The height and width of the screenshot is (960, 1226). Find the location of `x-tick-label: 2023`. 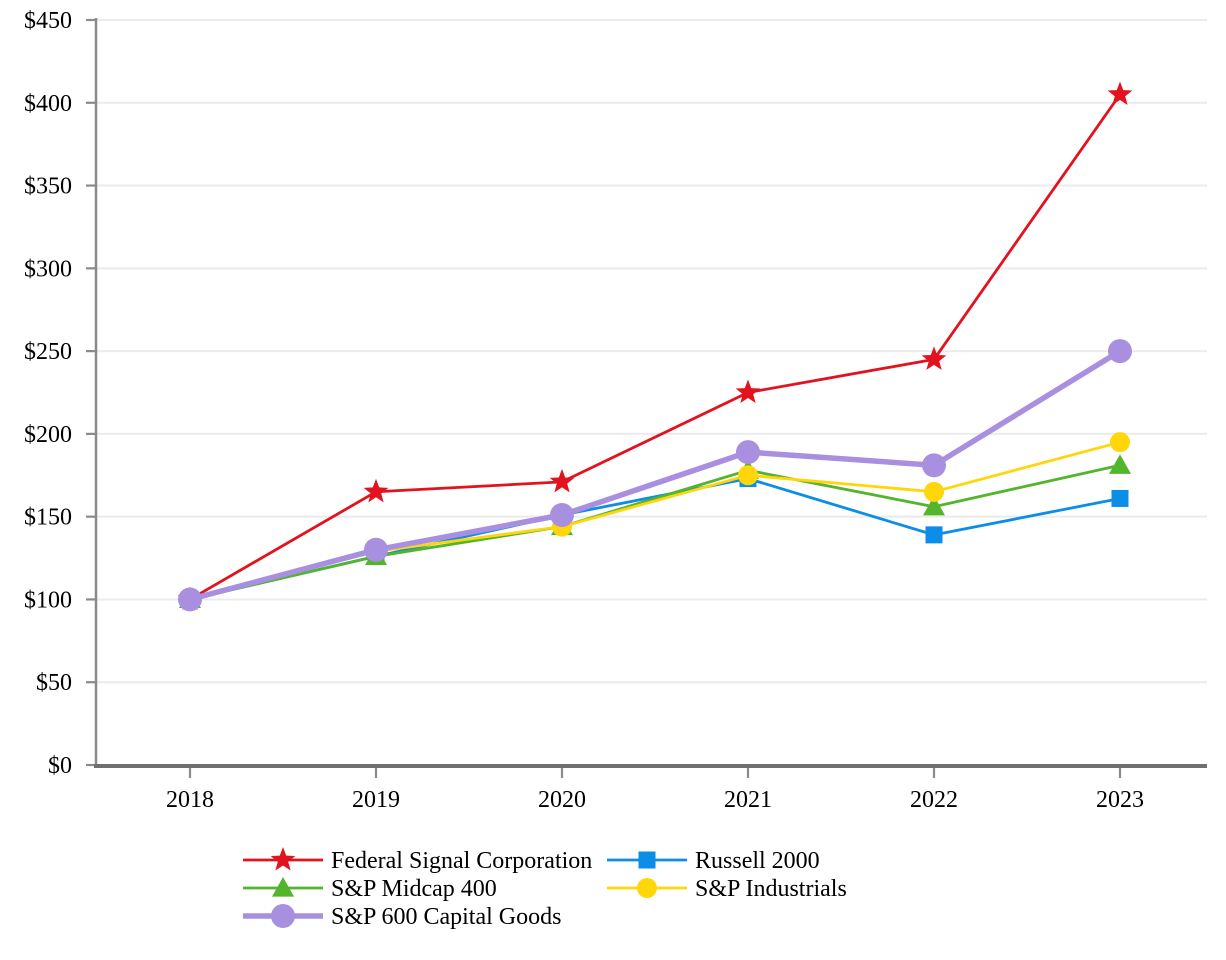

x-tick-label: 2023 is located at coordinates (1120, 800).